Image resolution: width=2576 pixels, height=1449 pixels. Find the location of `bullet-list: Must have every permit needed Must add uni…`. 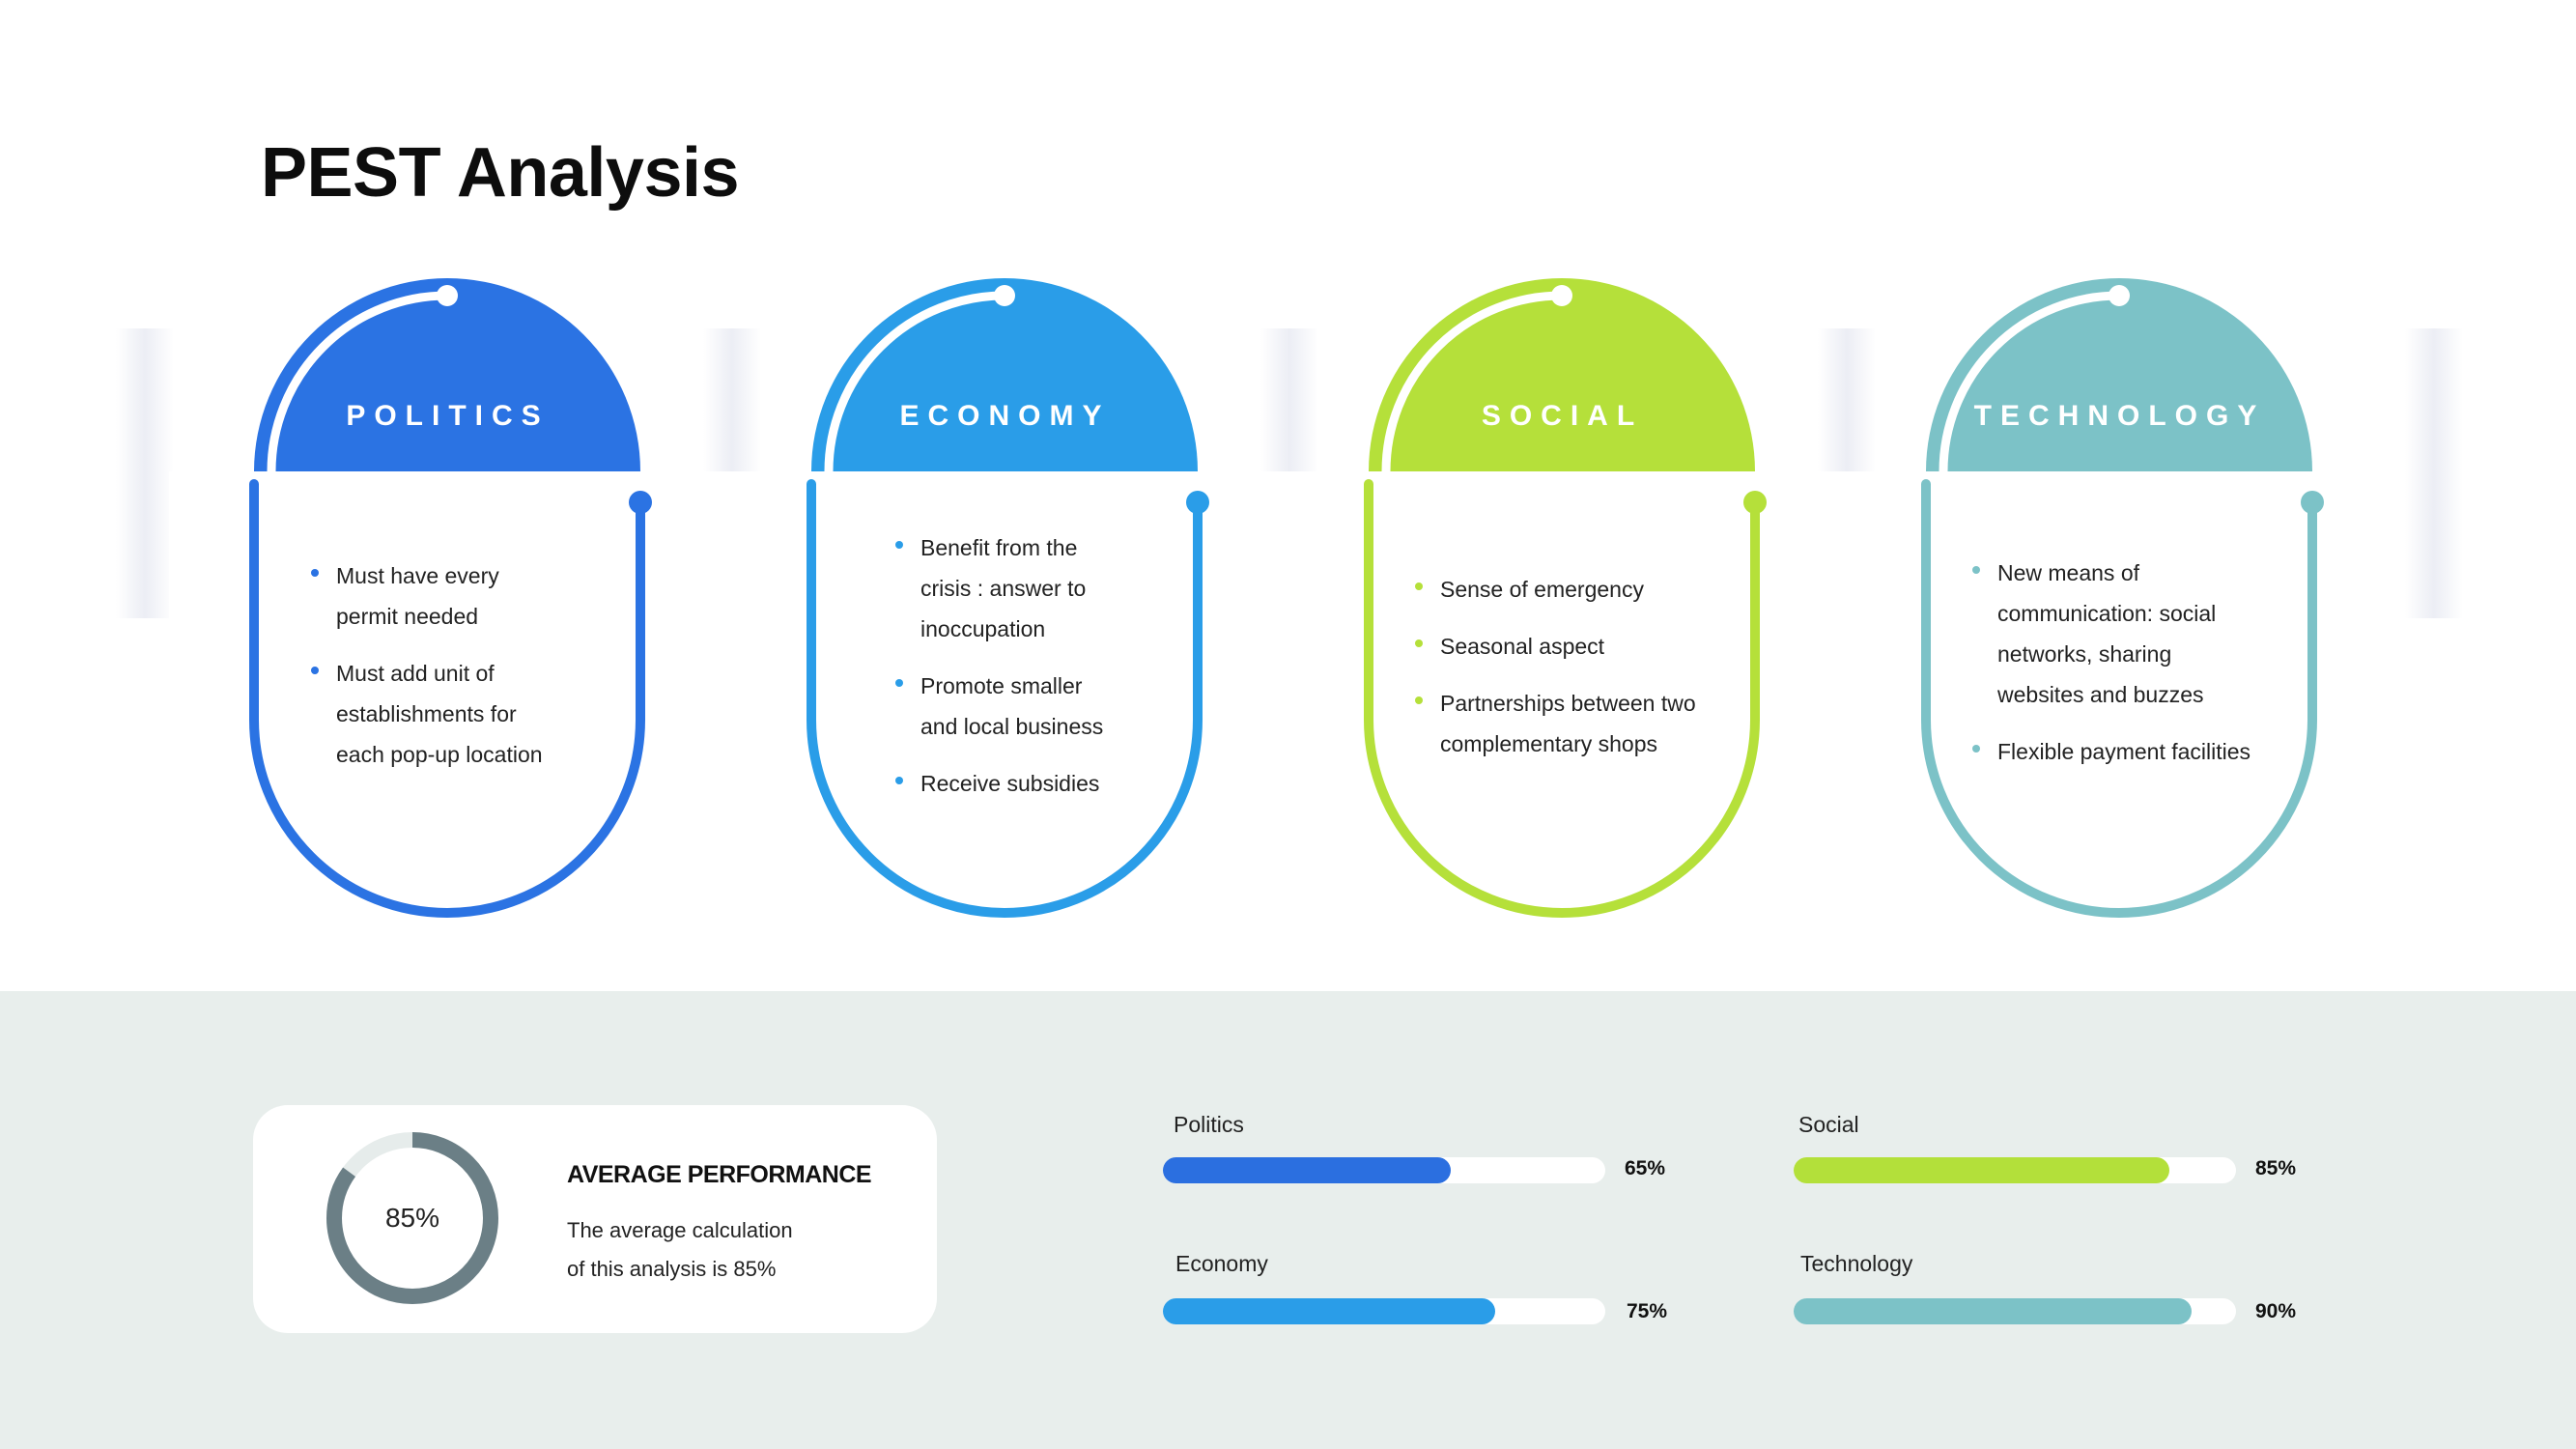

bullet-list: Must have every permit needed Must add uni… is located at coordinates (427, 673).